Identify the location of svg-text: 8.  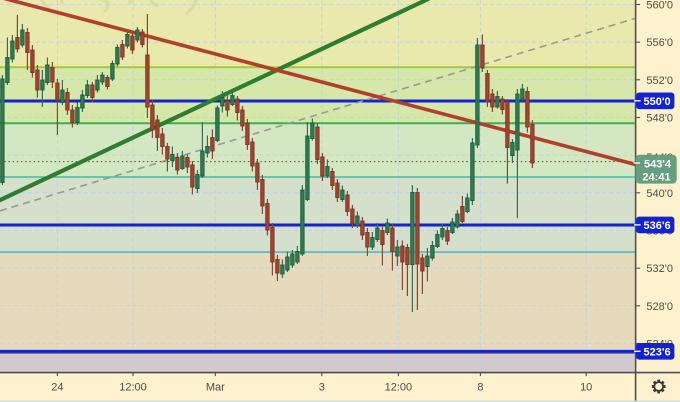
(480, 388).